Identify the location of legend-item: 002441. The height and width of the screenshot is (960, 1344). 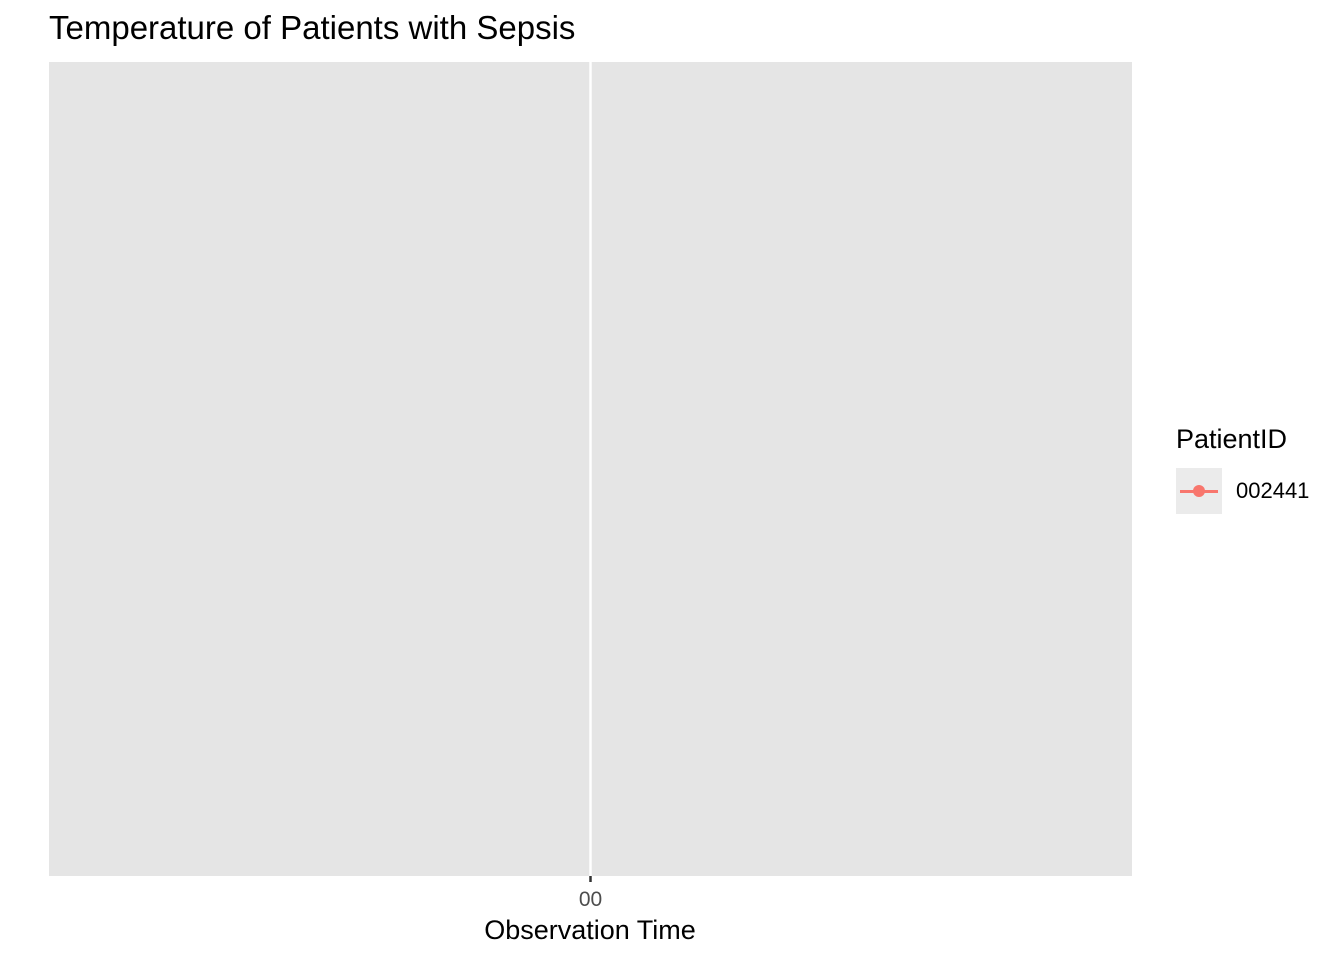
(1242, 491).